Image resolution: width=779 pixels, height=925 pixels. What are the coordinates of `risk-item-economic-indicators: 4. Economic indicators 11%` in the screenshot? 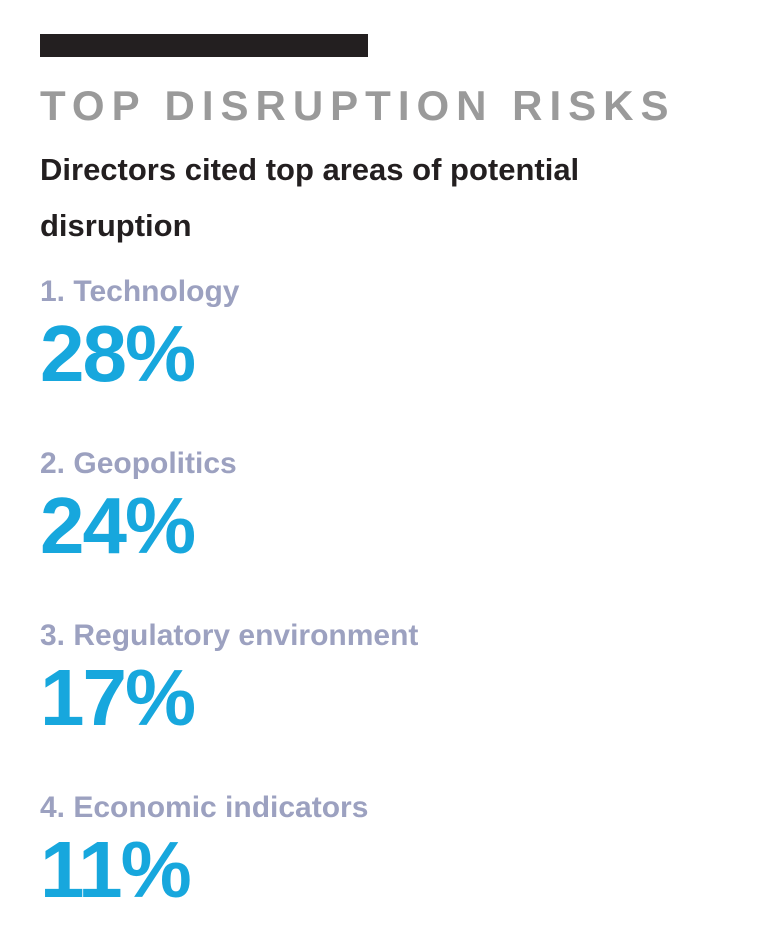 It's located at (394, 852).